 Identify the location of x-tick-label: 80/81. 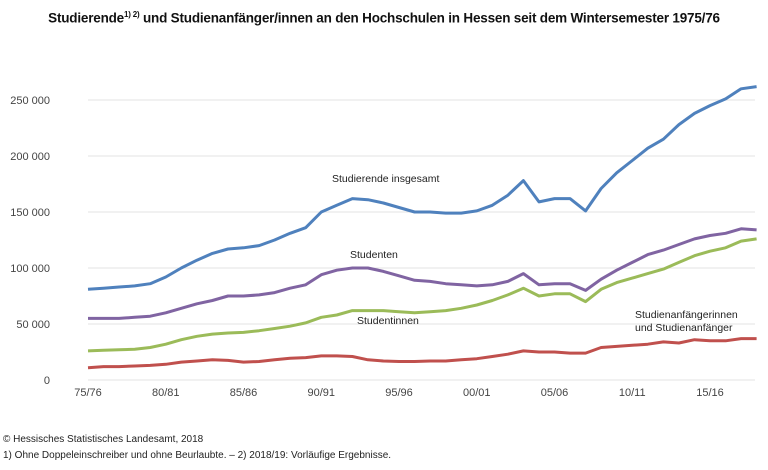
(166, 393).